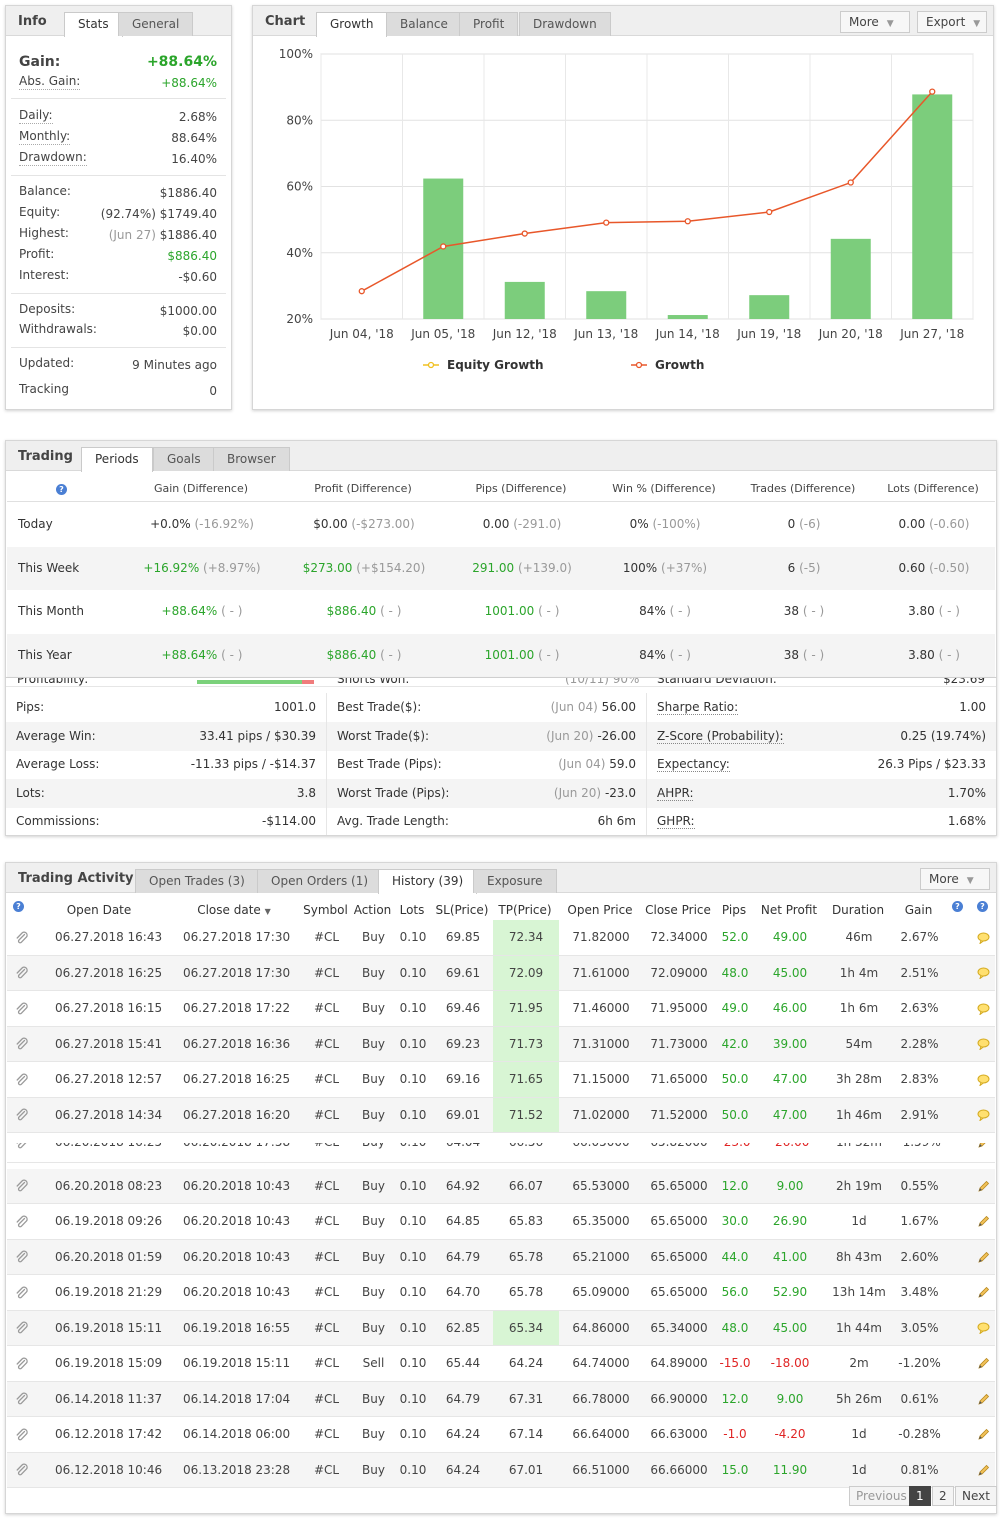 This screenshot has width=1000, height=1518. What do you see at coordinates (234, 910) in the screenshot?
I see `col-header-close-date: Close date ▼` at bounding box center [234, 910].